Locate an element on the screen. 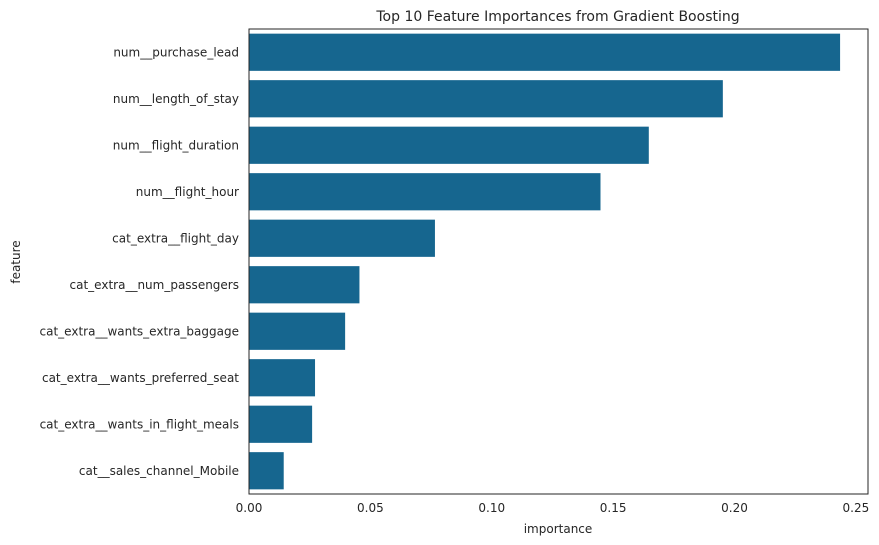  y-axis-label: feature is located at coordinates (16, 261).